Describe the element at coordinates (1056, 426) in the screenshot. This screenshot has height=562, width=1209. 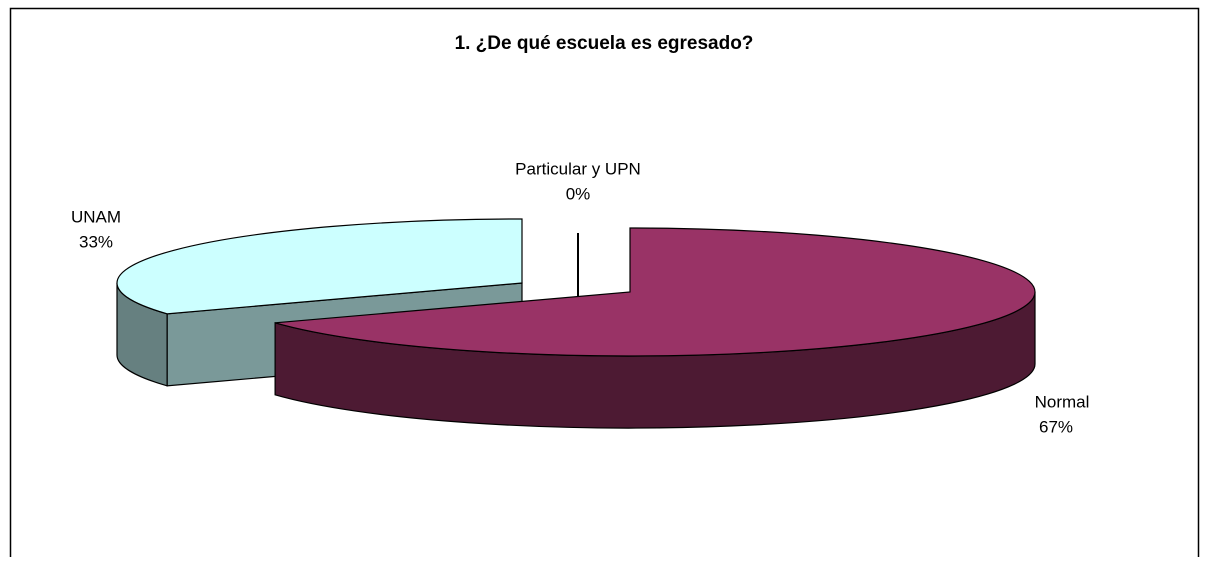
I see `slice-value-label: 67%` at that location.